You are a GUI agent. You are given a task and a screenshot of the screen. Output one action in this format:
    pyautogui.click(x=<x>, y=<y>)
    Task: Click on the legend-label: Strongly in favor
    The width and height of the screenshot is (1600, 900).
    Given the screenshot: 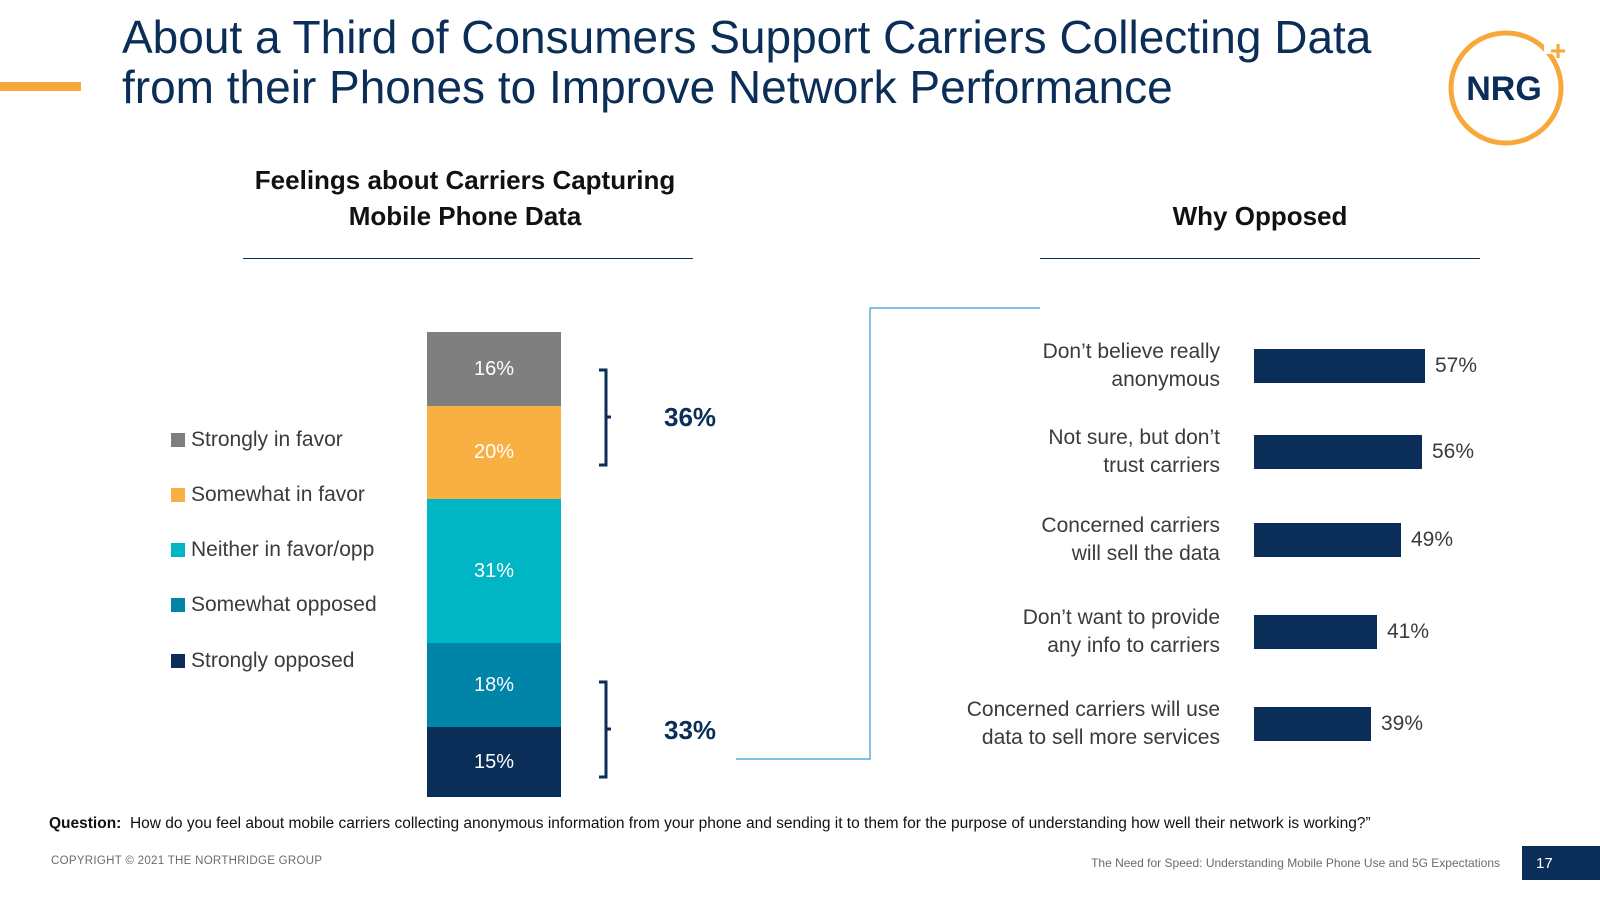 What is the action you would take?
    pyautogui.click(x=267, y=439)
    